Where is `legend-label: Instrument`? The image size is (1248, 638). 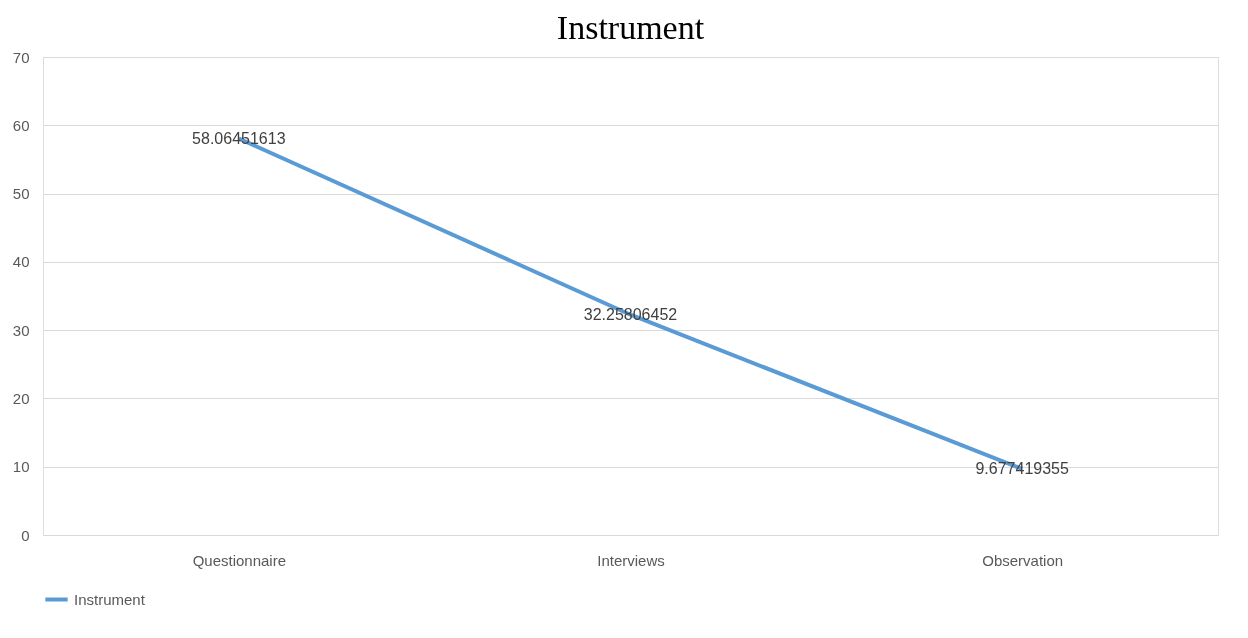 legend-label: Instrument is located at coordinates (110, 599).